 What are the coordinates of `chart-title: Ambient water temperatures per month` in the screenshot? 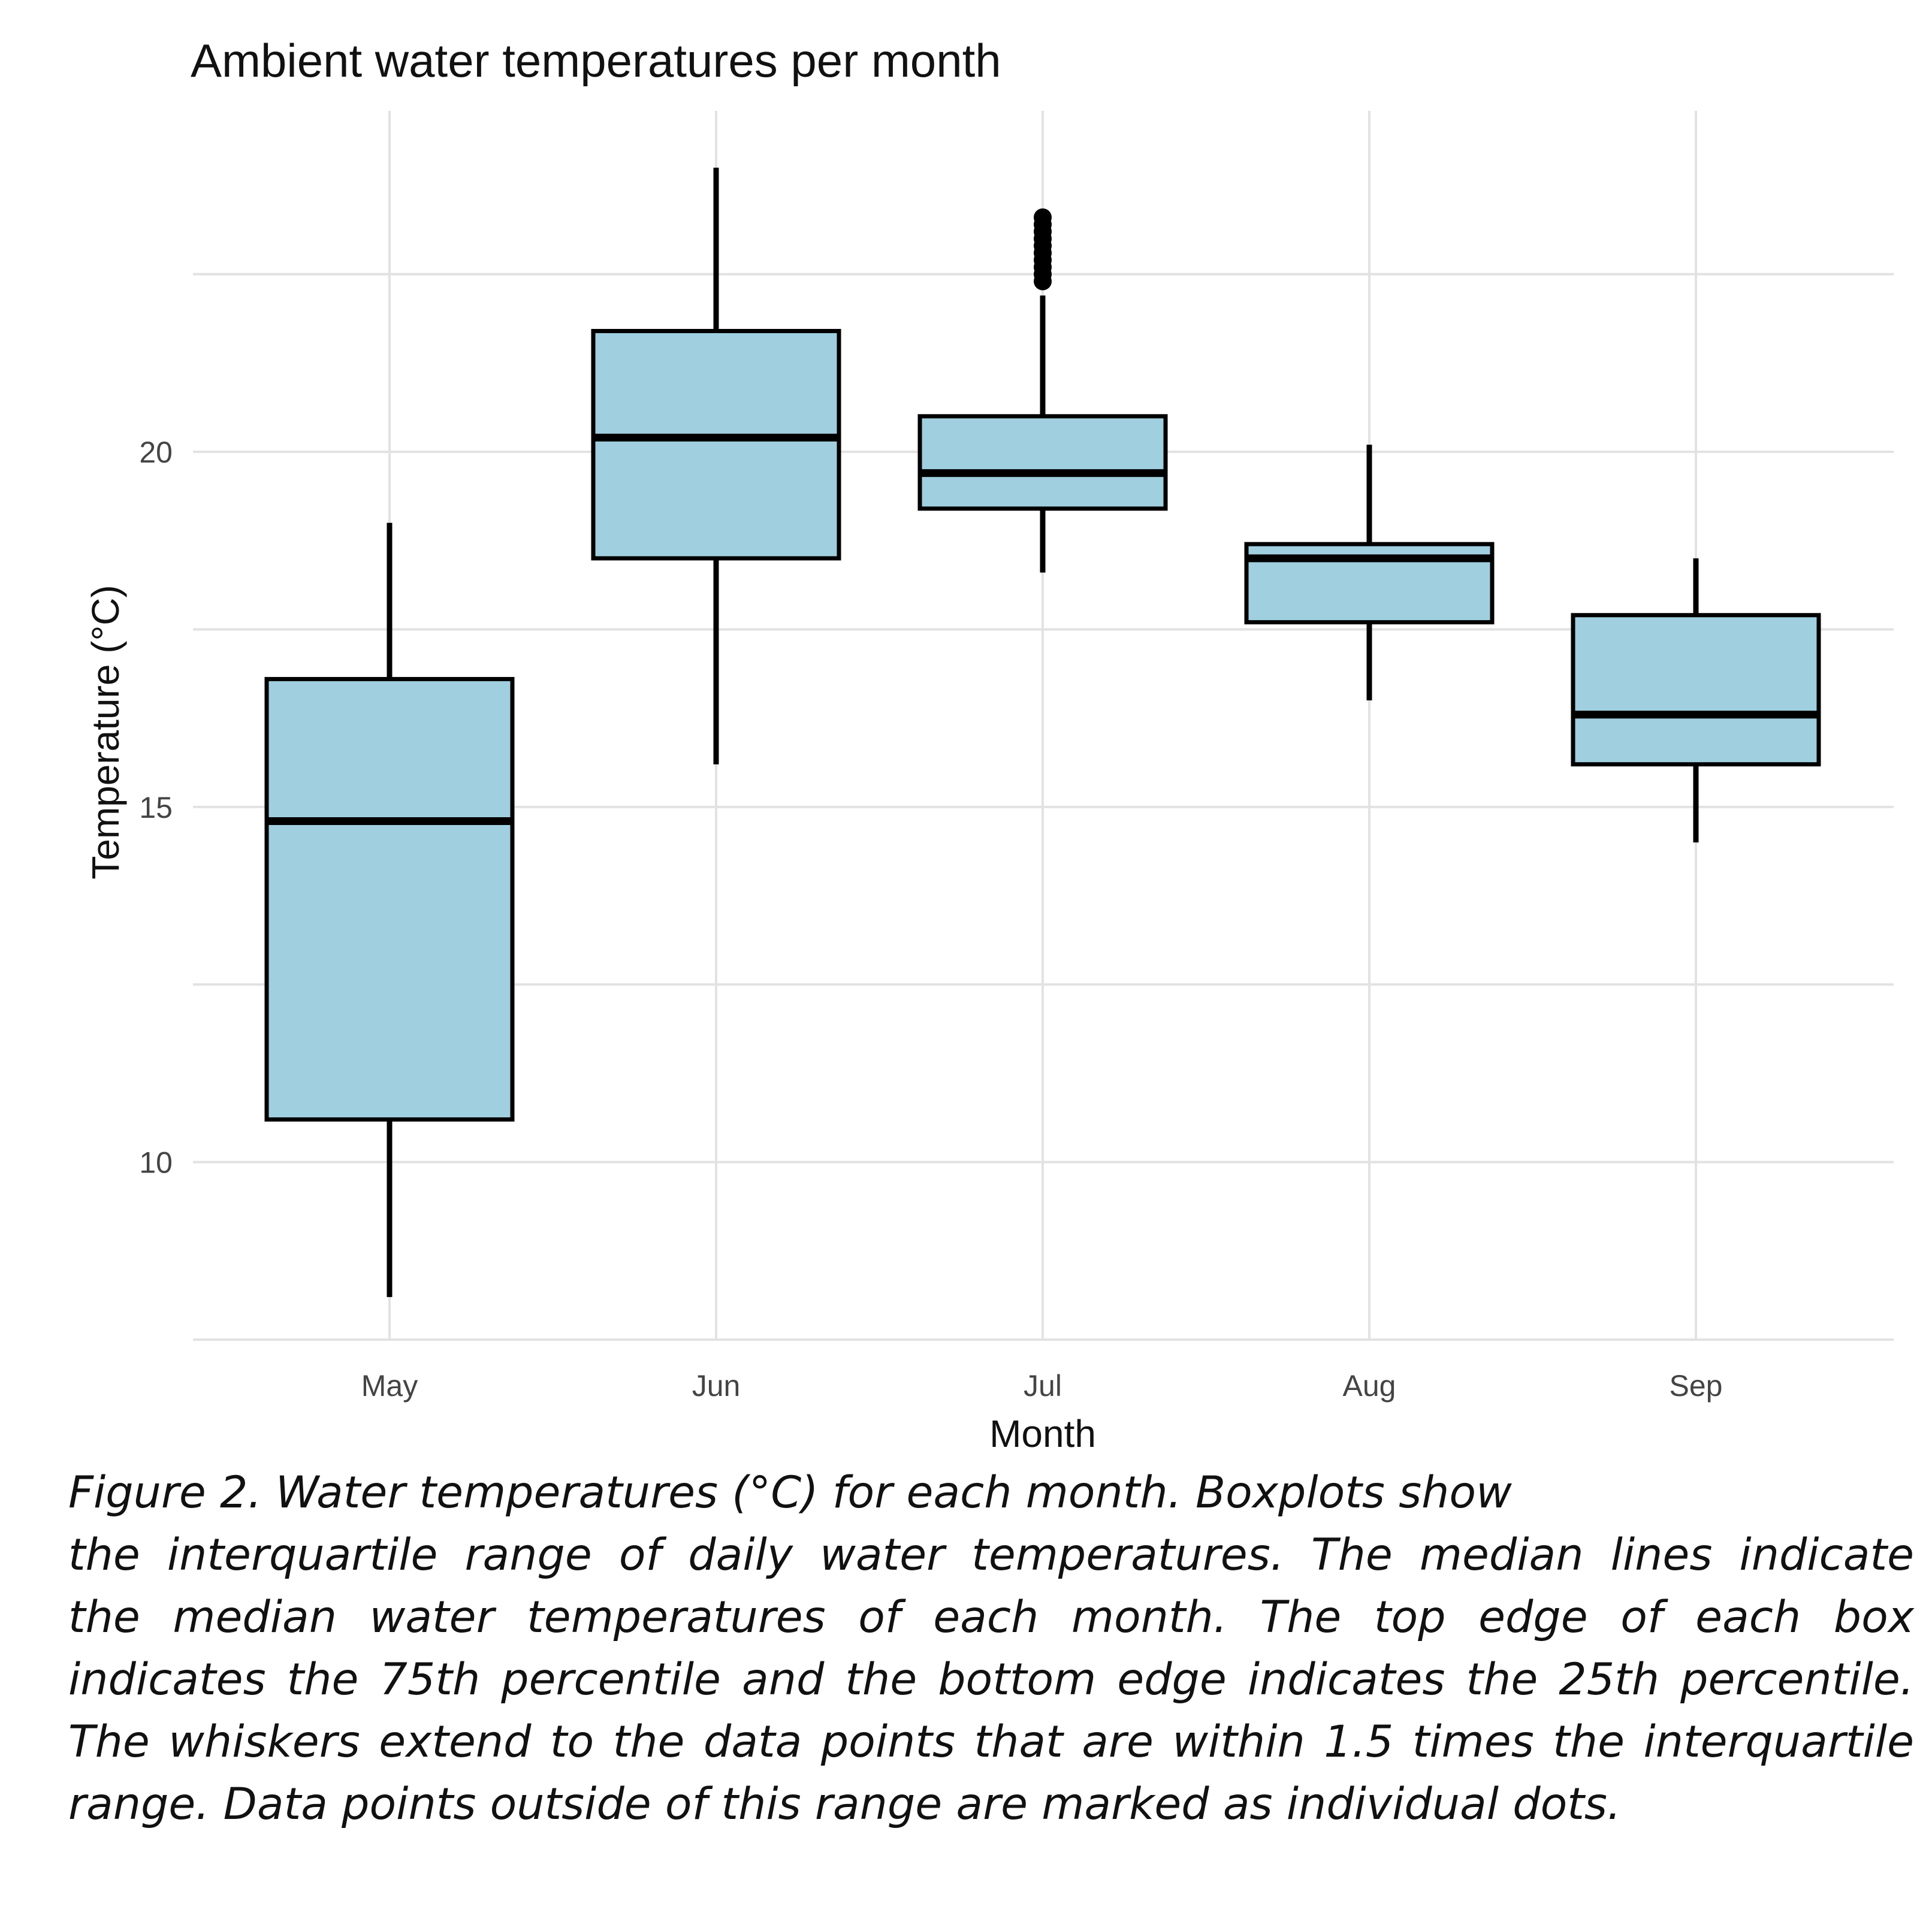 It's located at (596, 60).